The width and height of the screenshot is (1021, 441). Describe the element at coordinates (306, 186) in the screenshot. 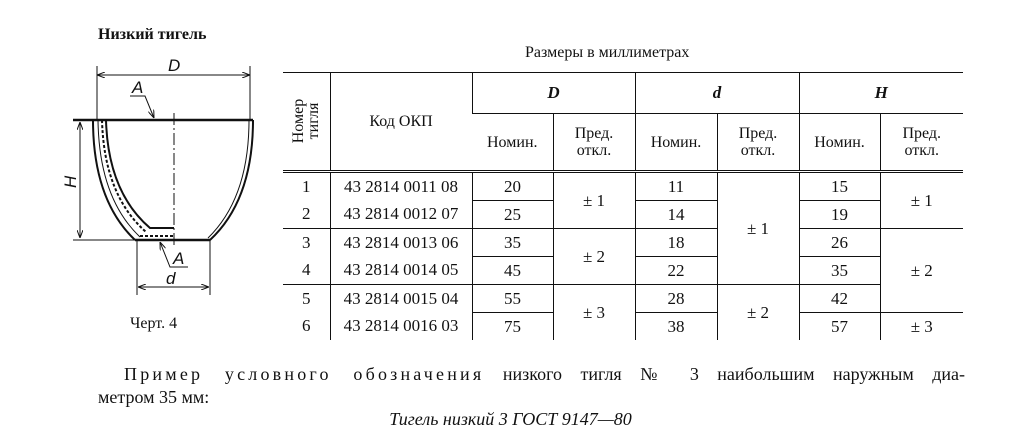

I see `cell-num: 1` at that location.